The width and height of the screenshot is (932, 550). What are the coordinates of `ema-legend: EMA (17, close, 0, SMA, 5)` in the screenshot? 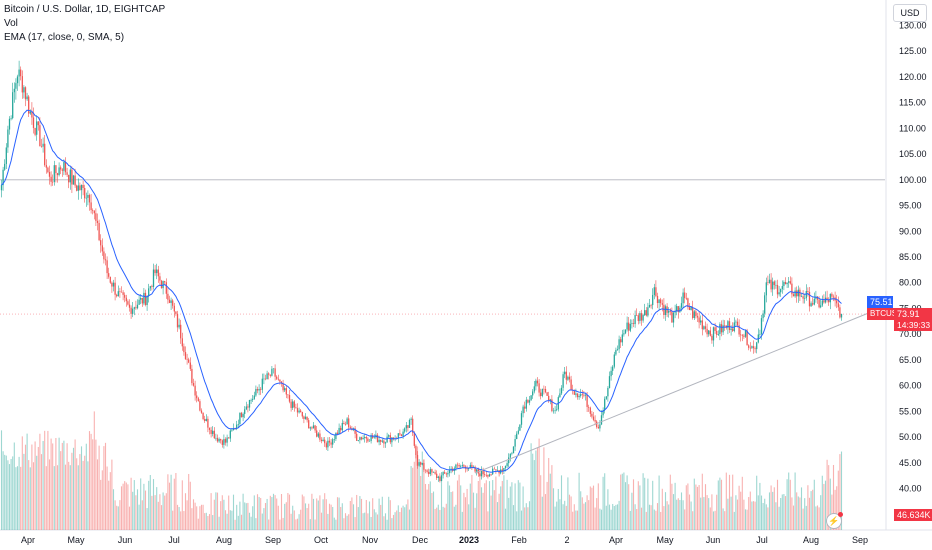 It's located at (64, 37).